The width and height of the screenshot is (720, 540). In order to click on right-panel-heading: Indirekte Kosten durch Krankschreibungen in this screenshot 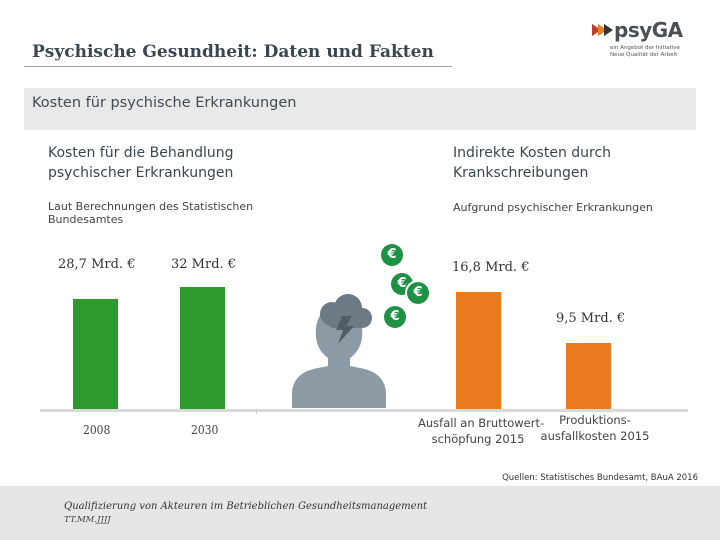, I will do `click(532, 163)`.